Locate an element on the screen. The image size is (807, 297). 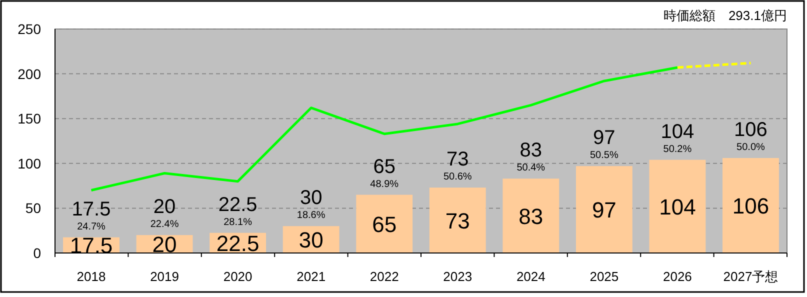
annotation: 30 is located at coordinates (311, 198).